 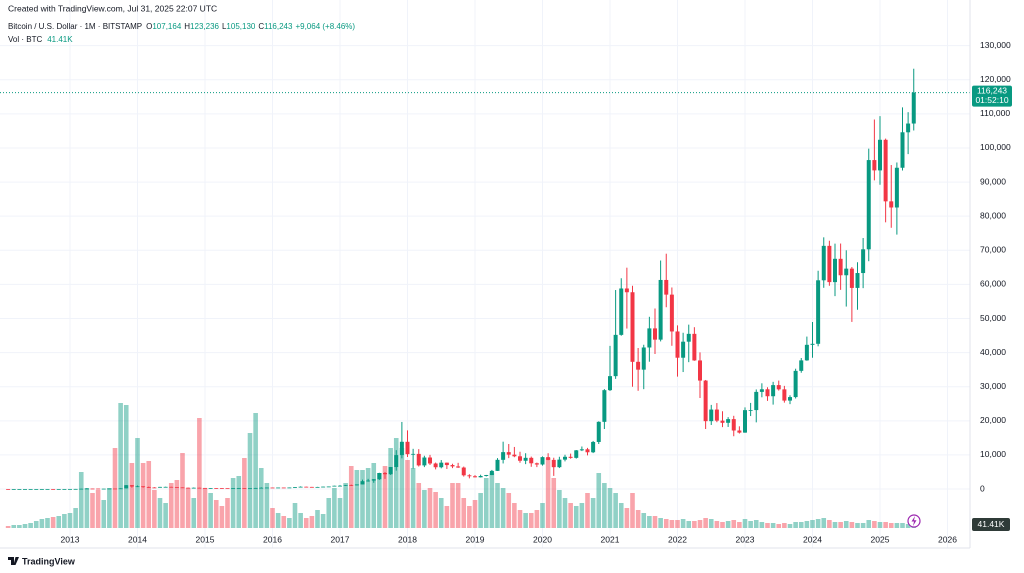 What do you see at coordinates (993, 386) in the screenshot?
I see `y-tick-label: 30,000` at bounding box center [993, 386].